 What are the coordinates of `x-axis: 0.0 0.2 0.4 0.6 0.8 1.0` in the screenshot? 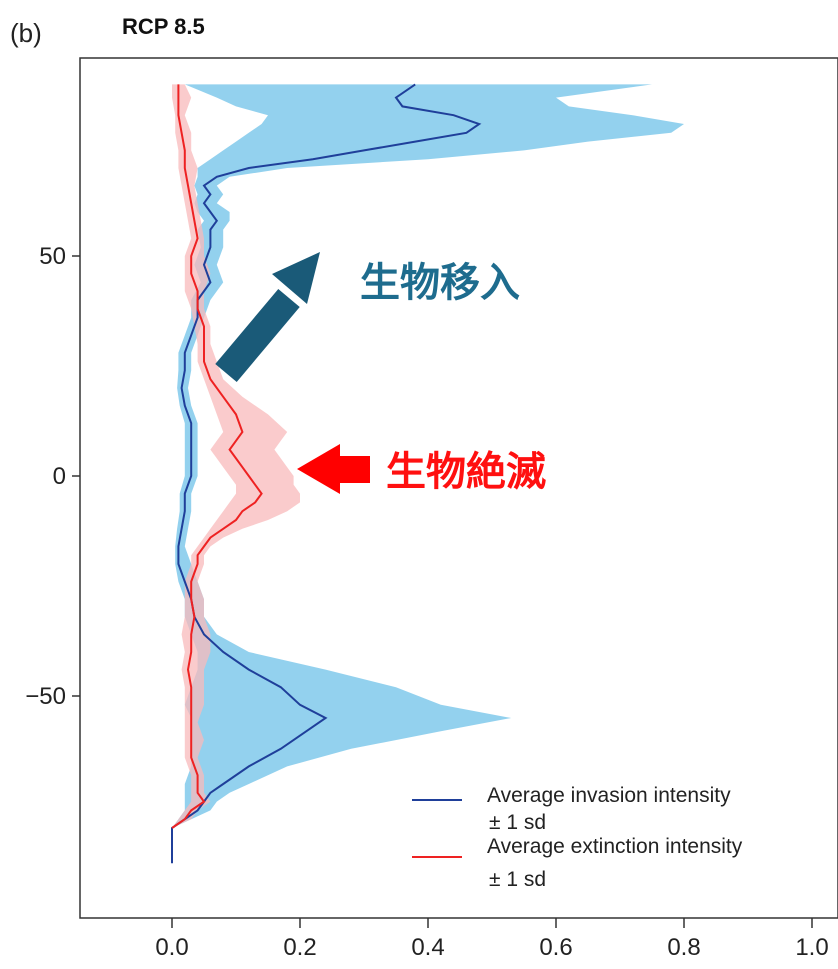 It's located at (492, 939).